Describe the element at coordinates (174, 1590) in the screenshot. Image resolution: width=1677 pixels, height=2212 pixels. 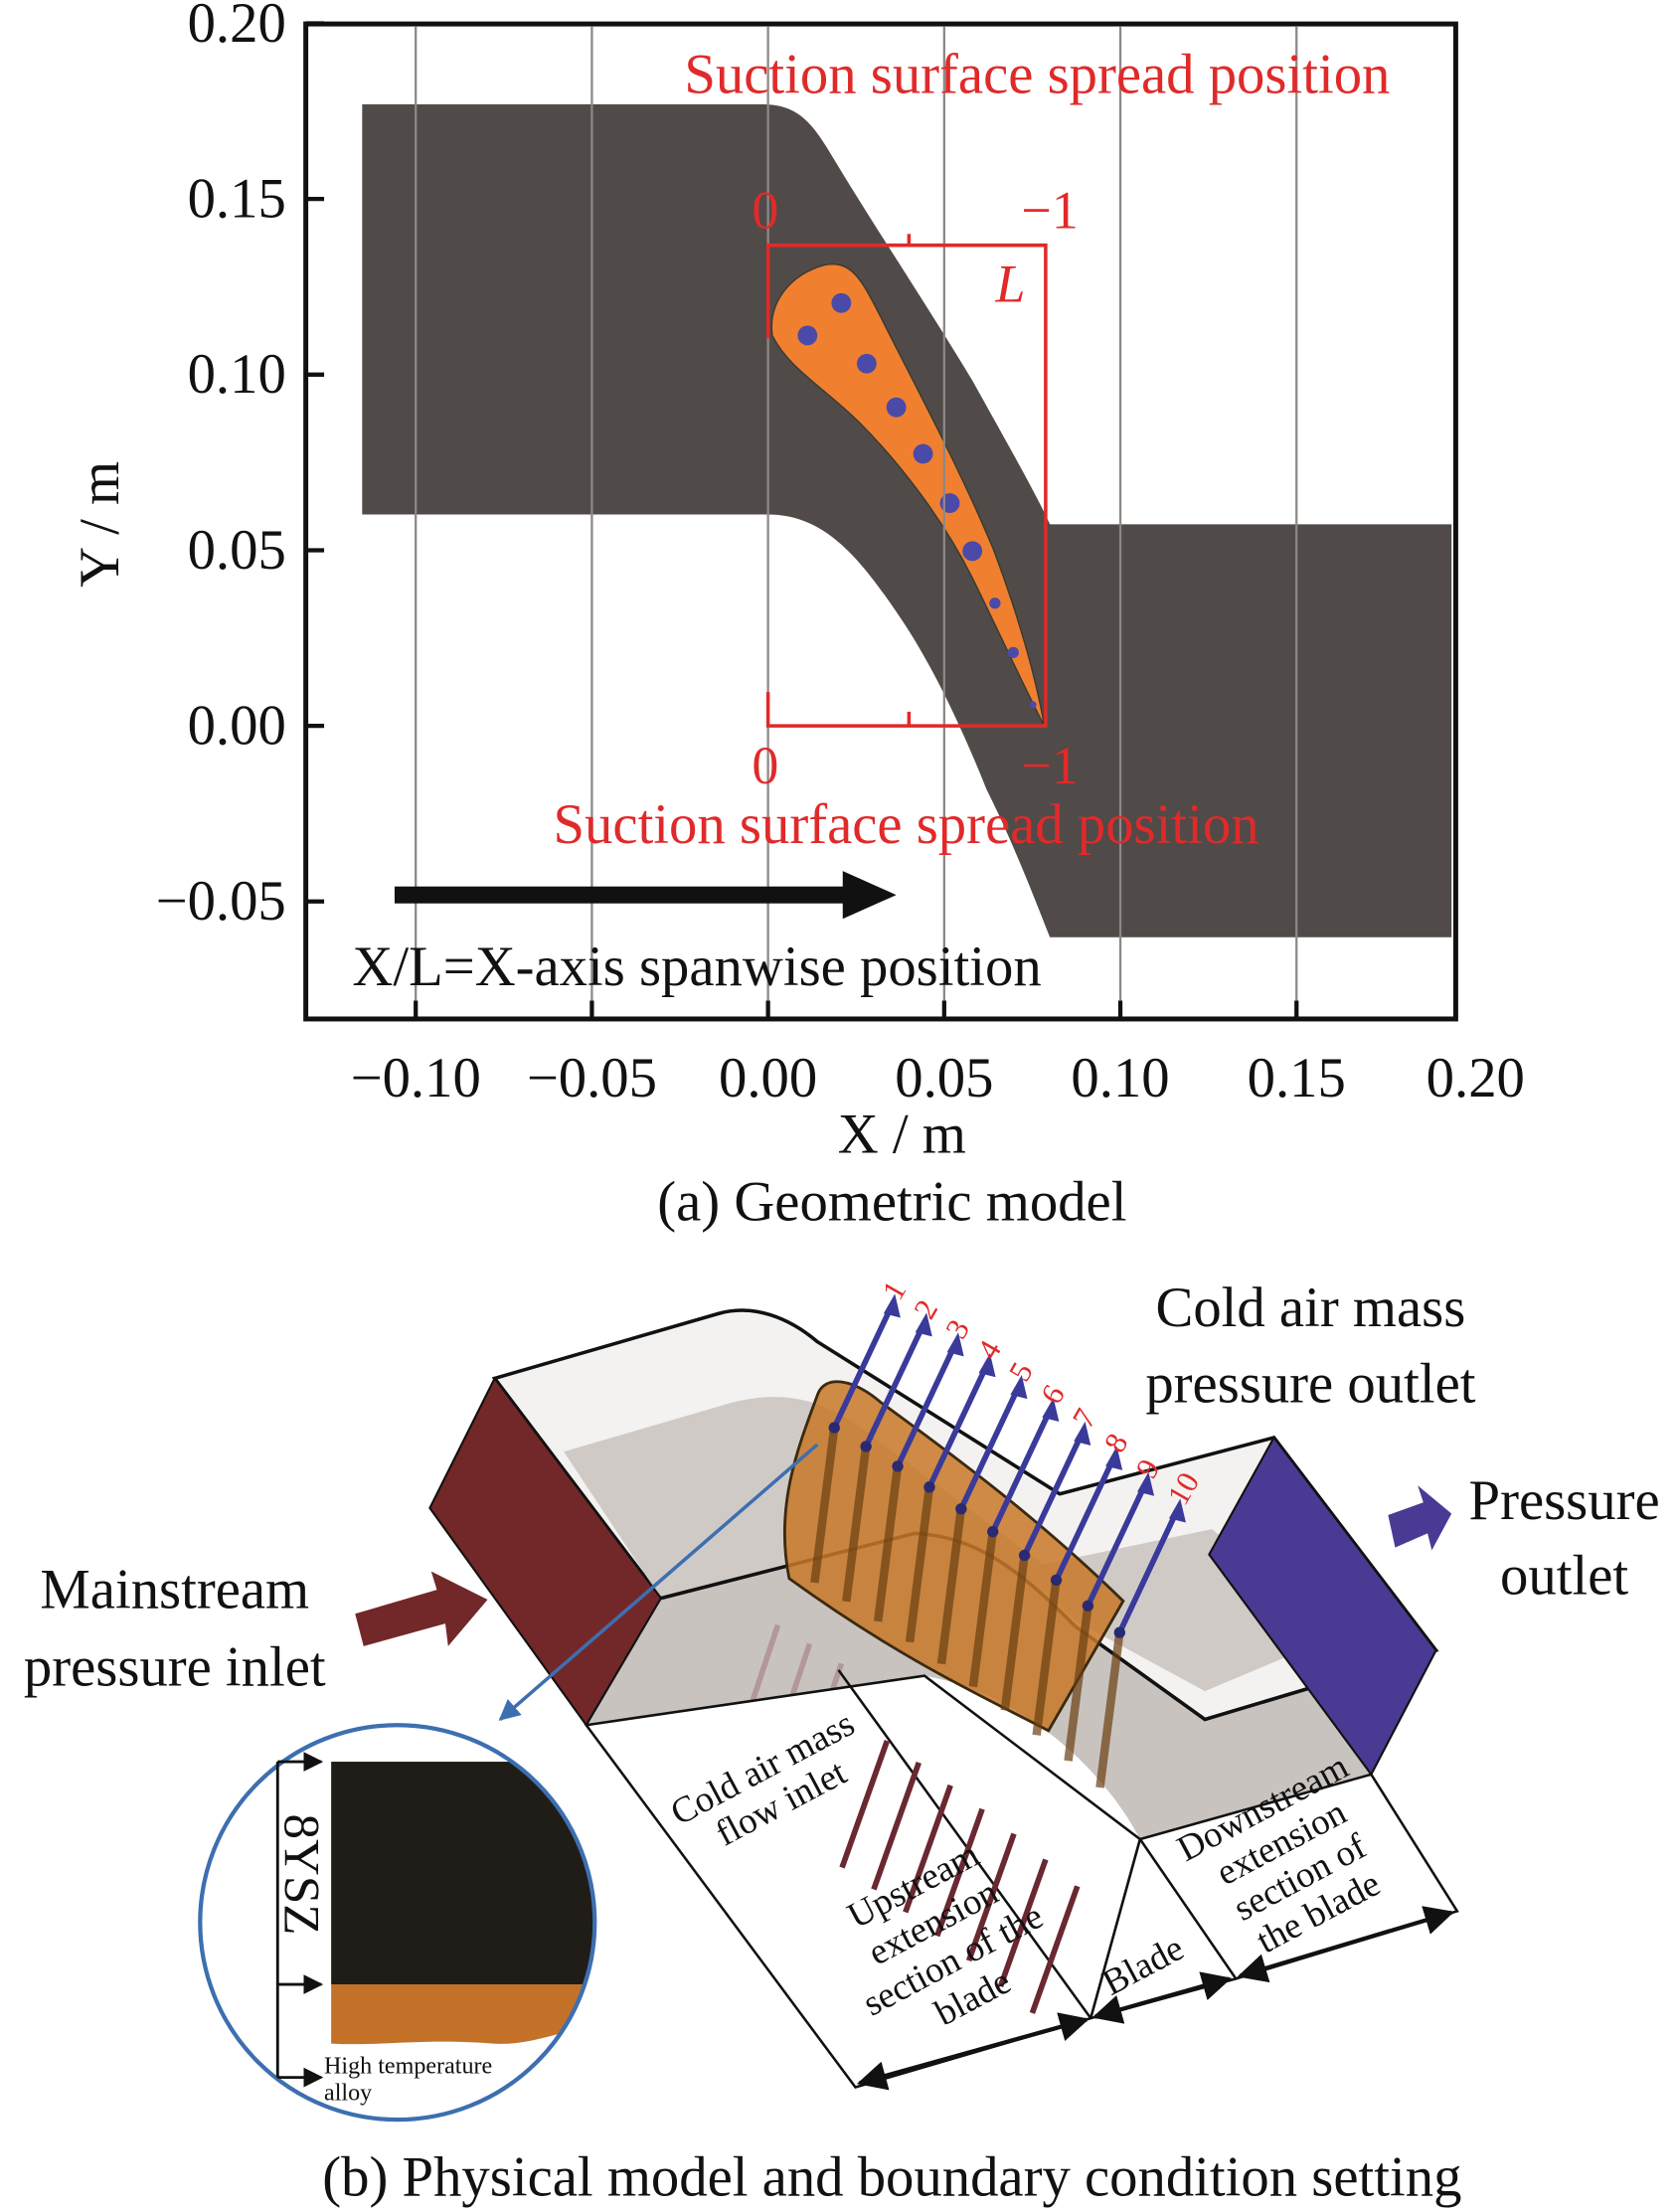
I see `inlet-label-1: Mainstream` at that location.